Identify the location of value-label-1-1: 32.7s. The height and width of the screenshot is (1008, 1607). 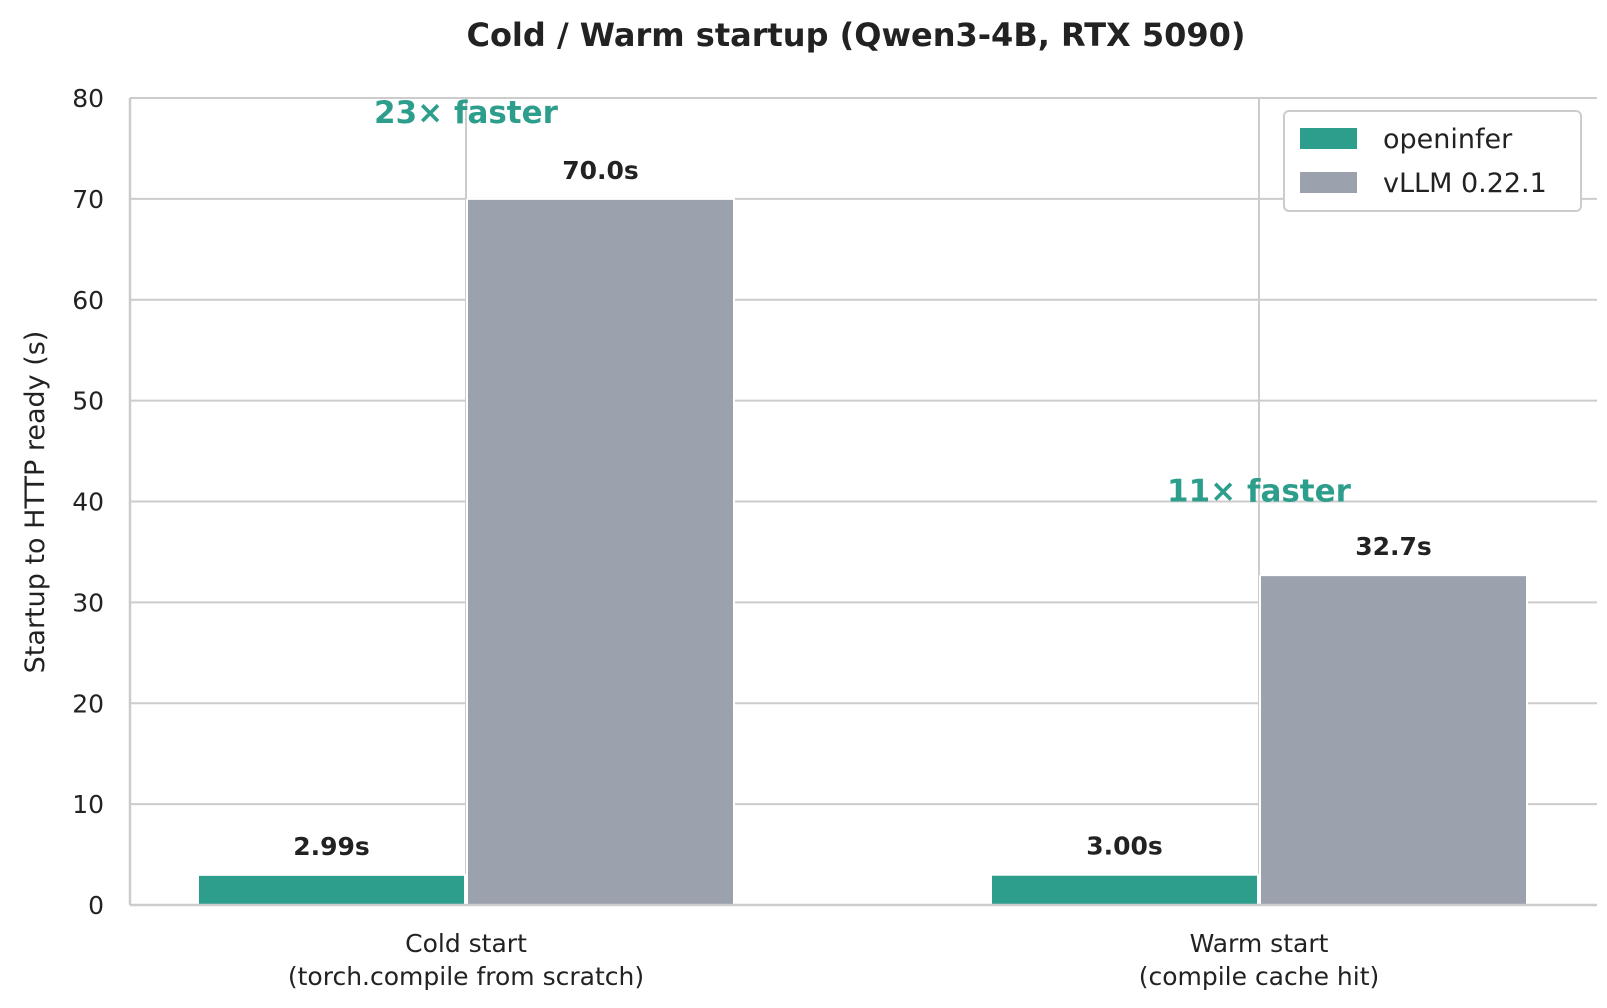
(1393, 546).